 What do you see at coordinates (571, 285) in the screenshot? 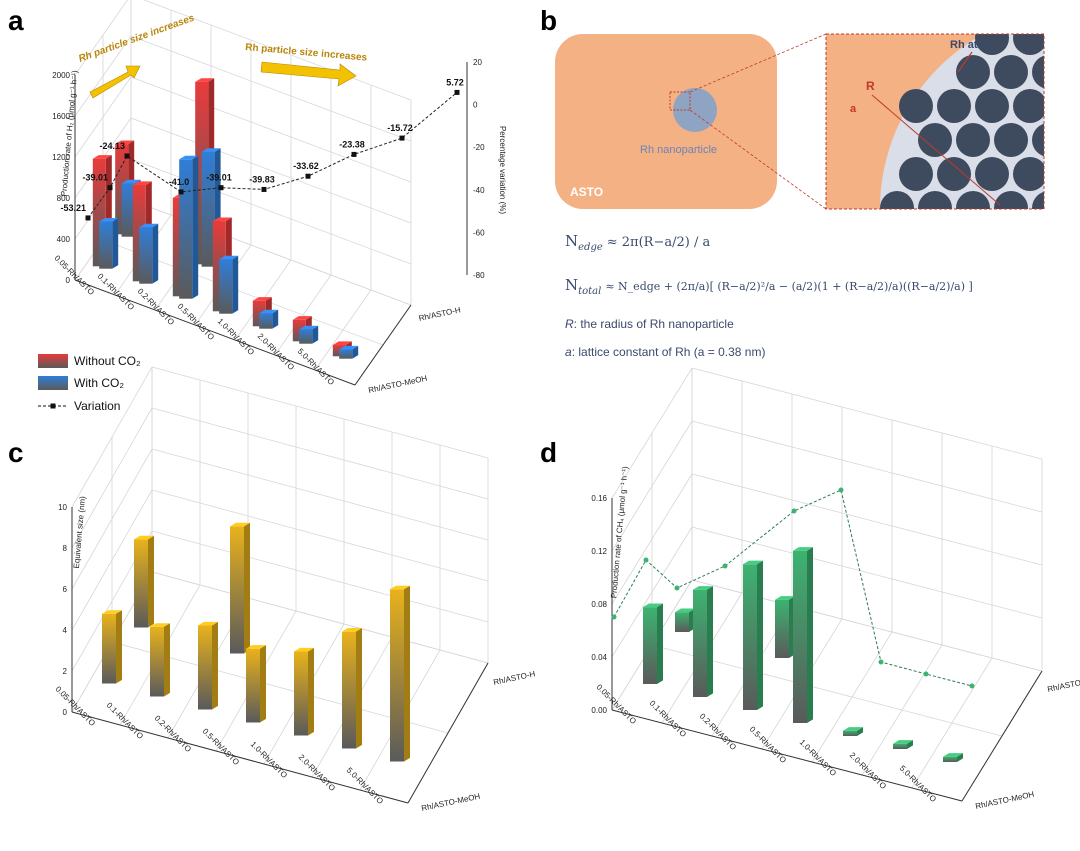
I see `eq2-lhs: N` at bounding box center [571, 285].